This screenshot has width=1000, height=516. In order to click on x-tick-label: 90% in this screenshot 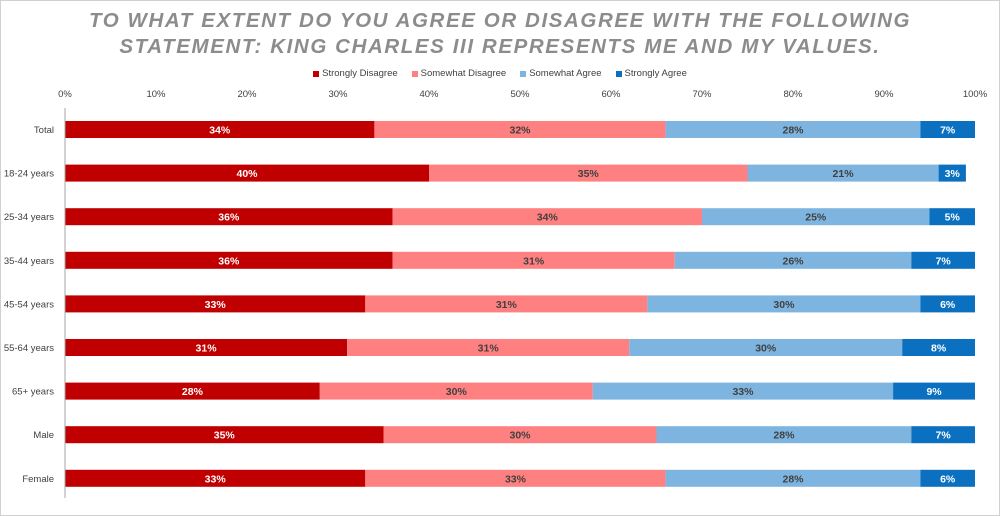, I will do `click(884, 94)`.